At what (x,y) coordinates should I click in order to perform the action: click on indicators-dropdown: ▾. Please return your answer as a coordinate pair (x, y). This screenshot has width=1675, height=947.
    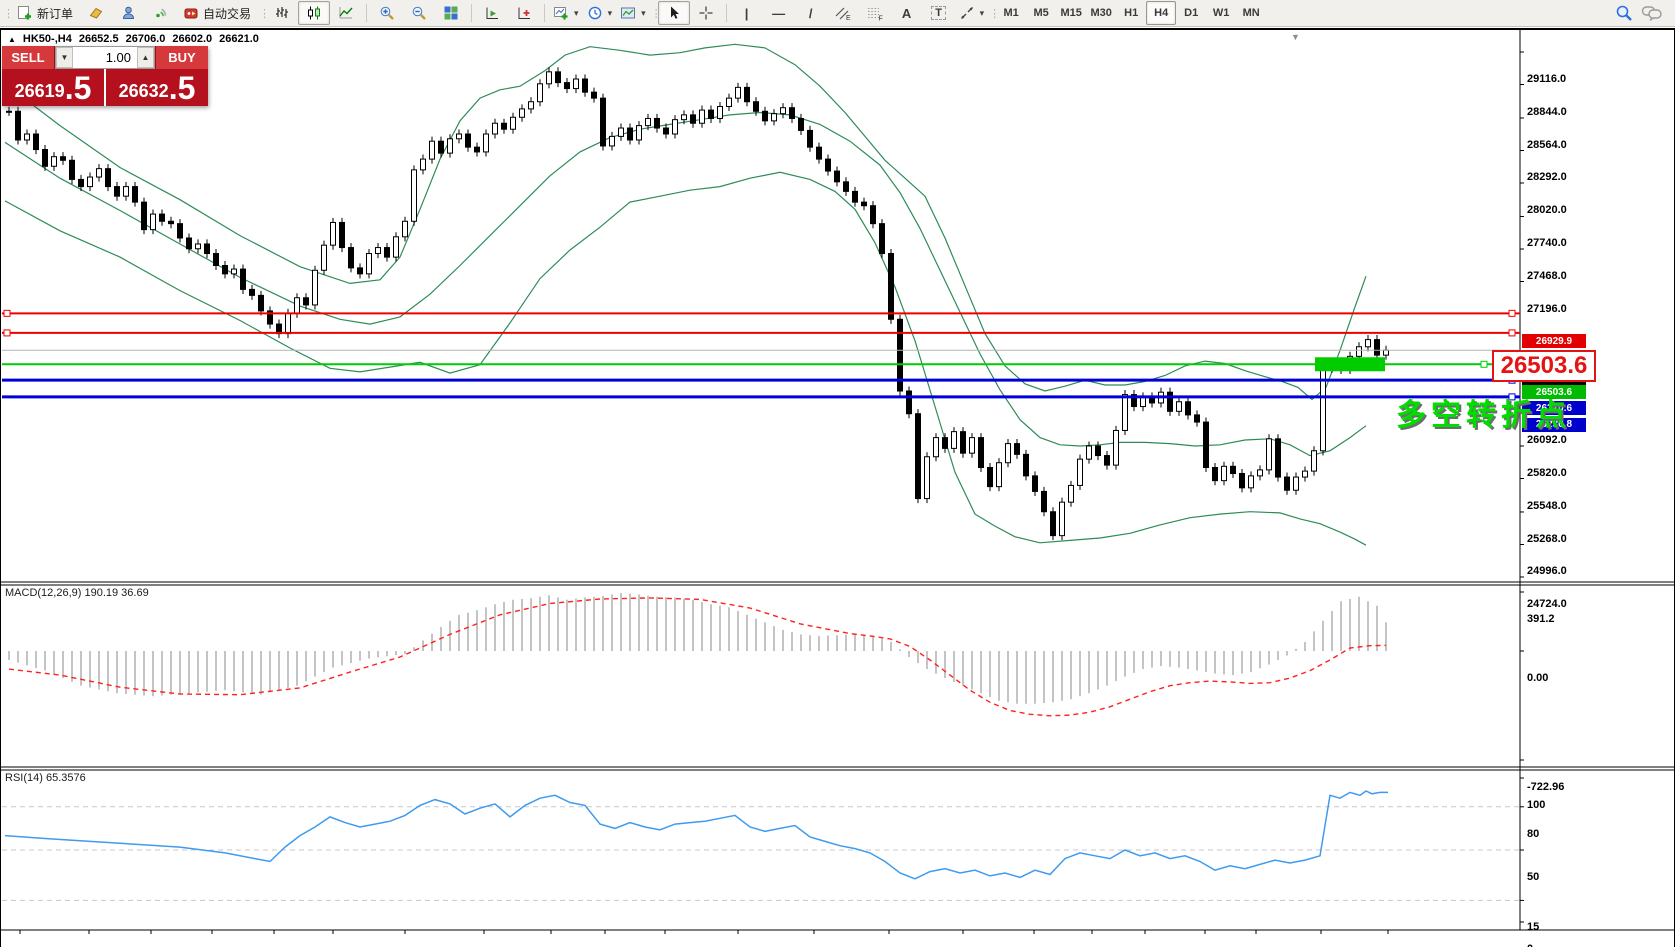
    Looking at the image, I should click on (566, 13).